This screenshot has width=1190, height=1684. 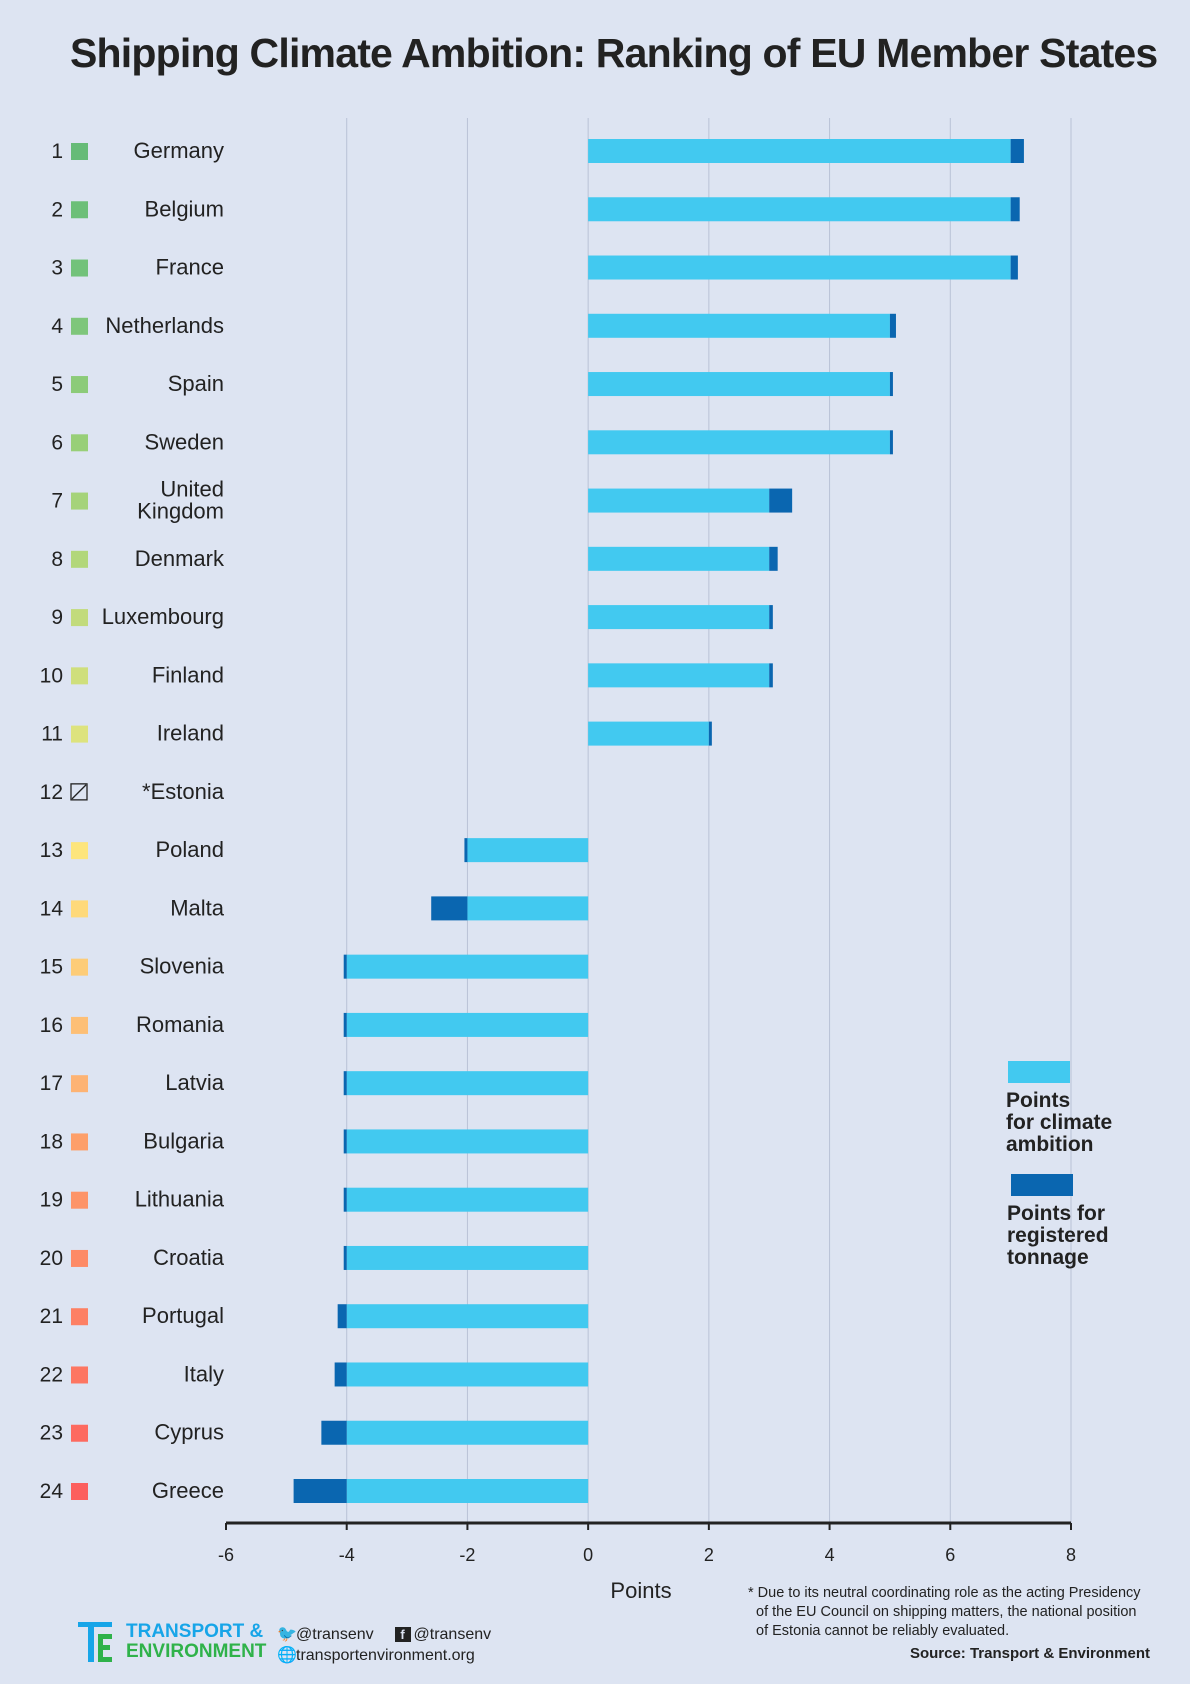 I want to click on facebook-icon: f, so click(x=402, y=1634).